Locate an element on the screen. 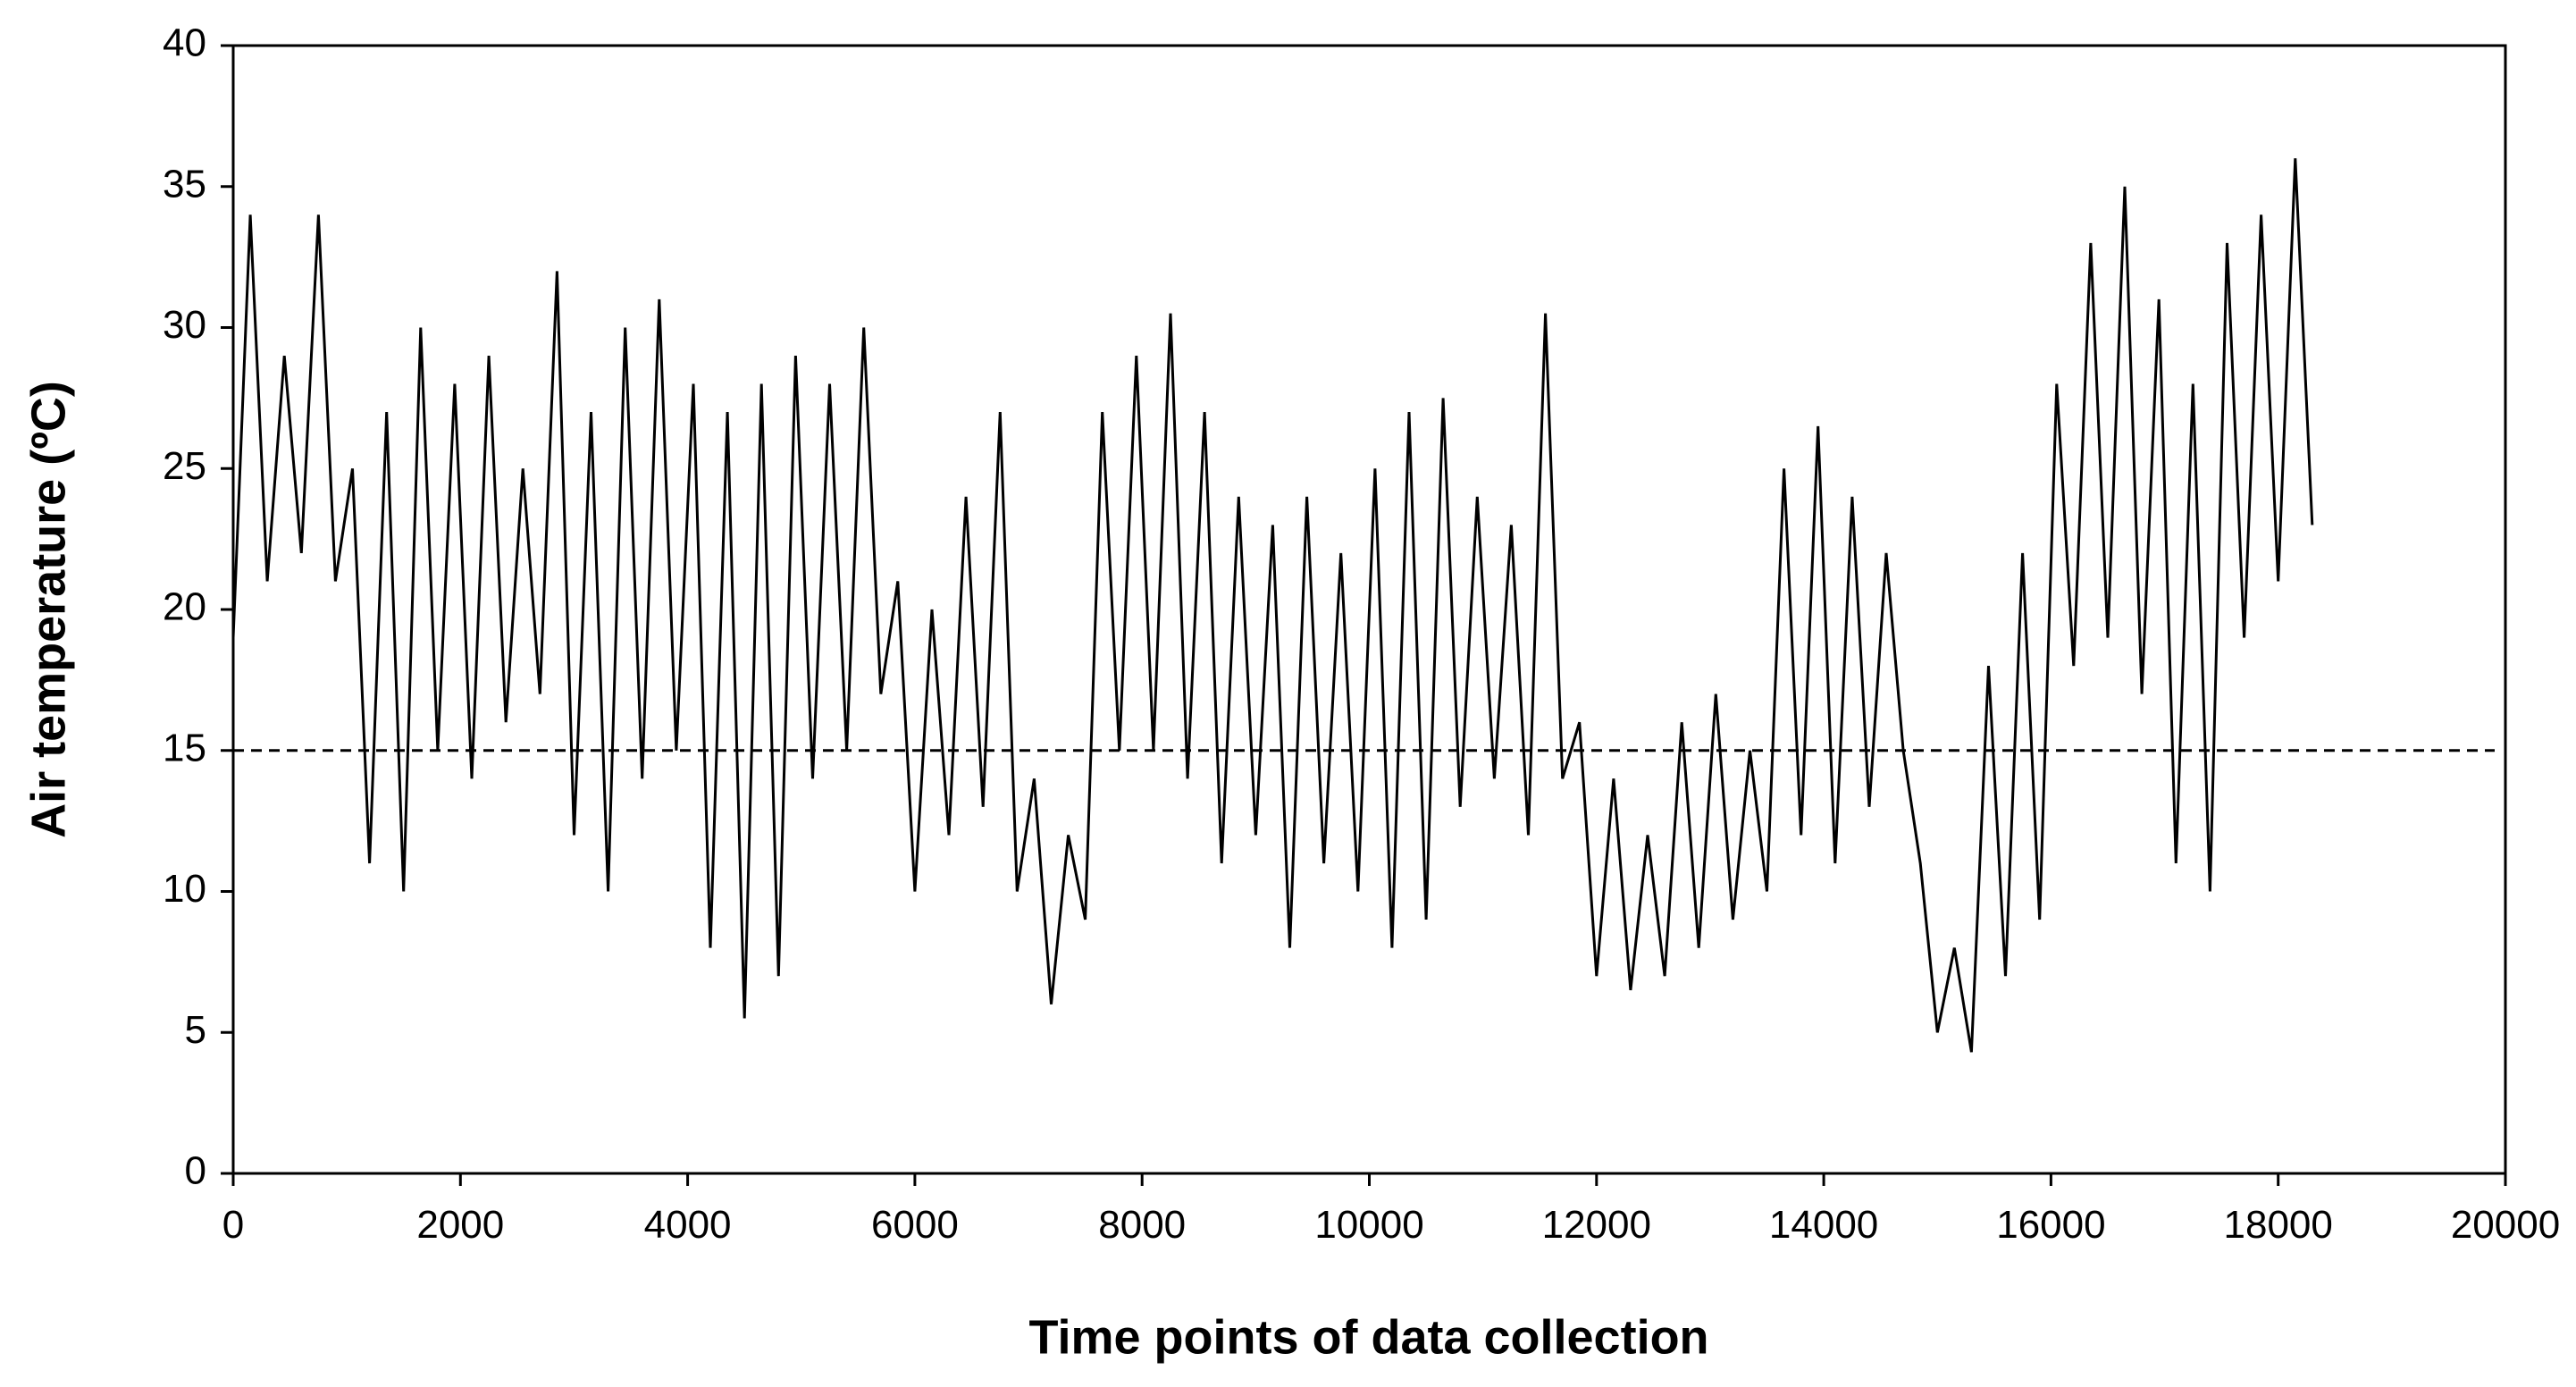  y-tick-label: 40 is located at coordinates (184, 43).